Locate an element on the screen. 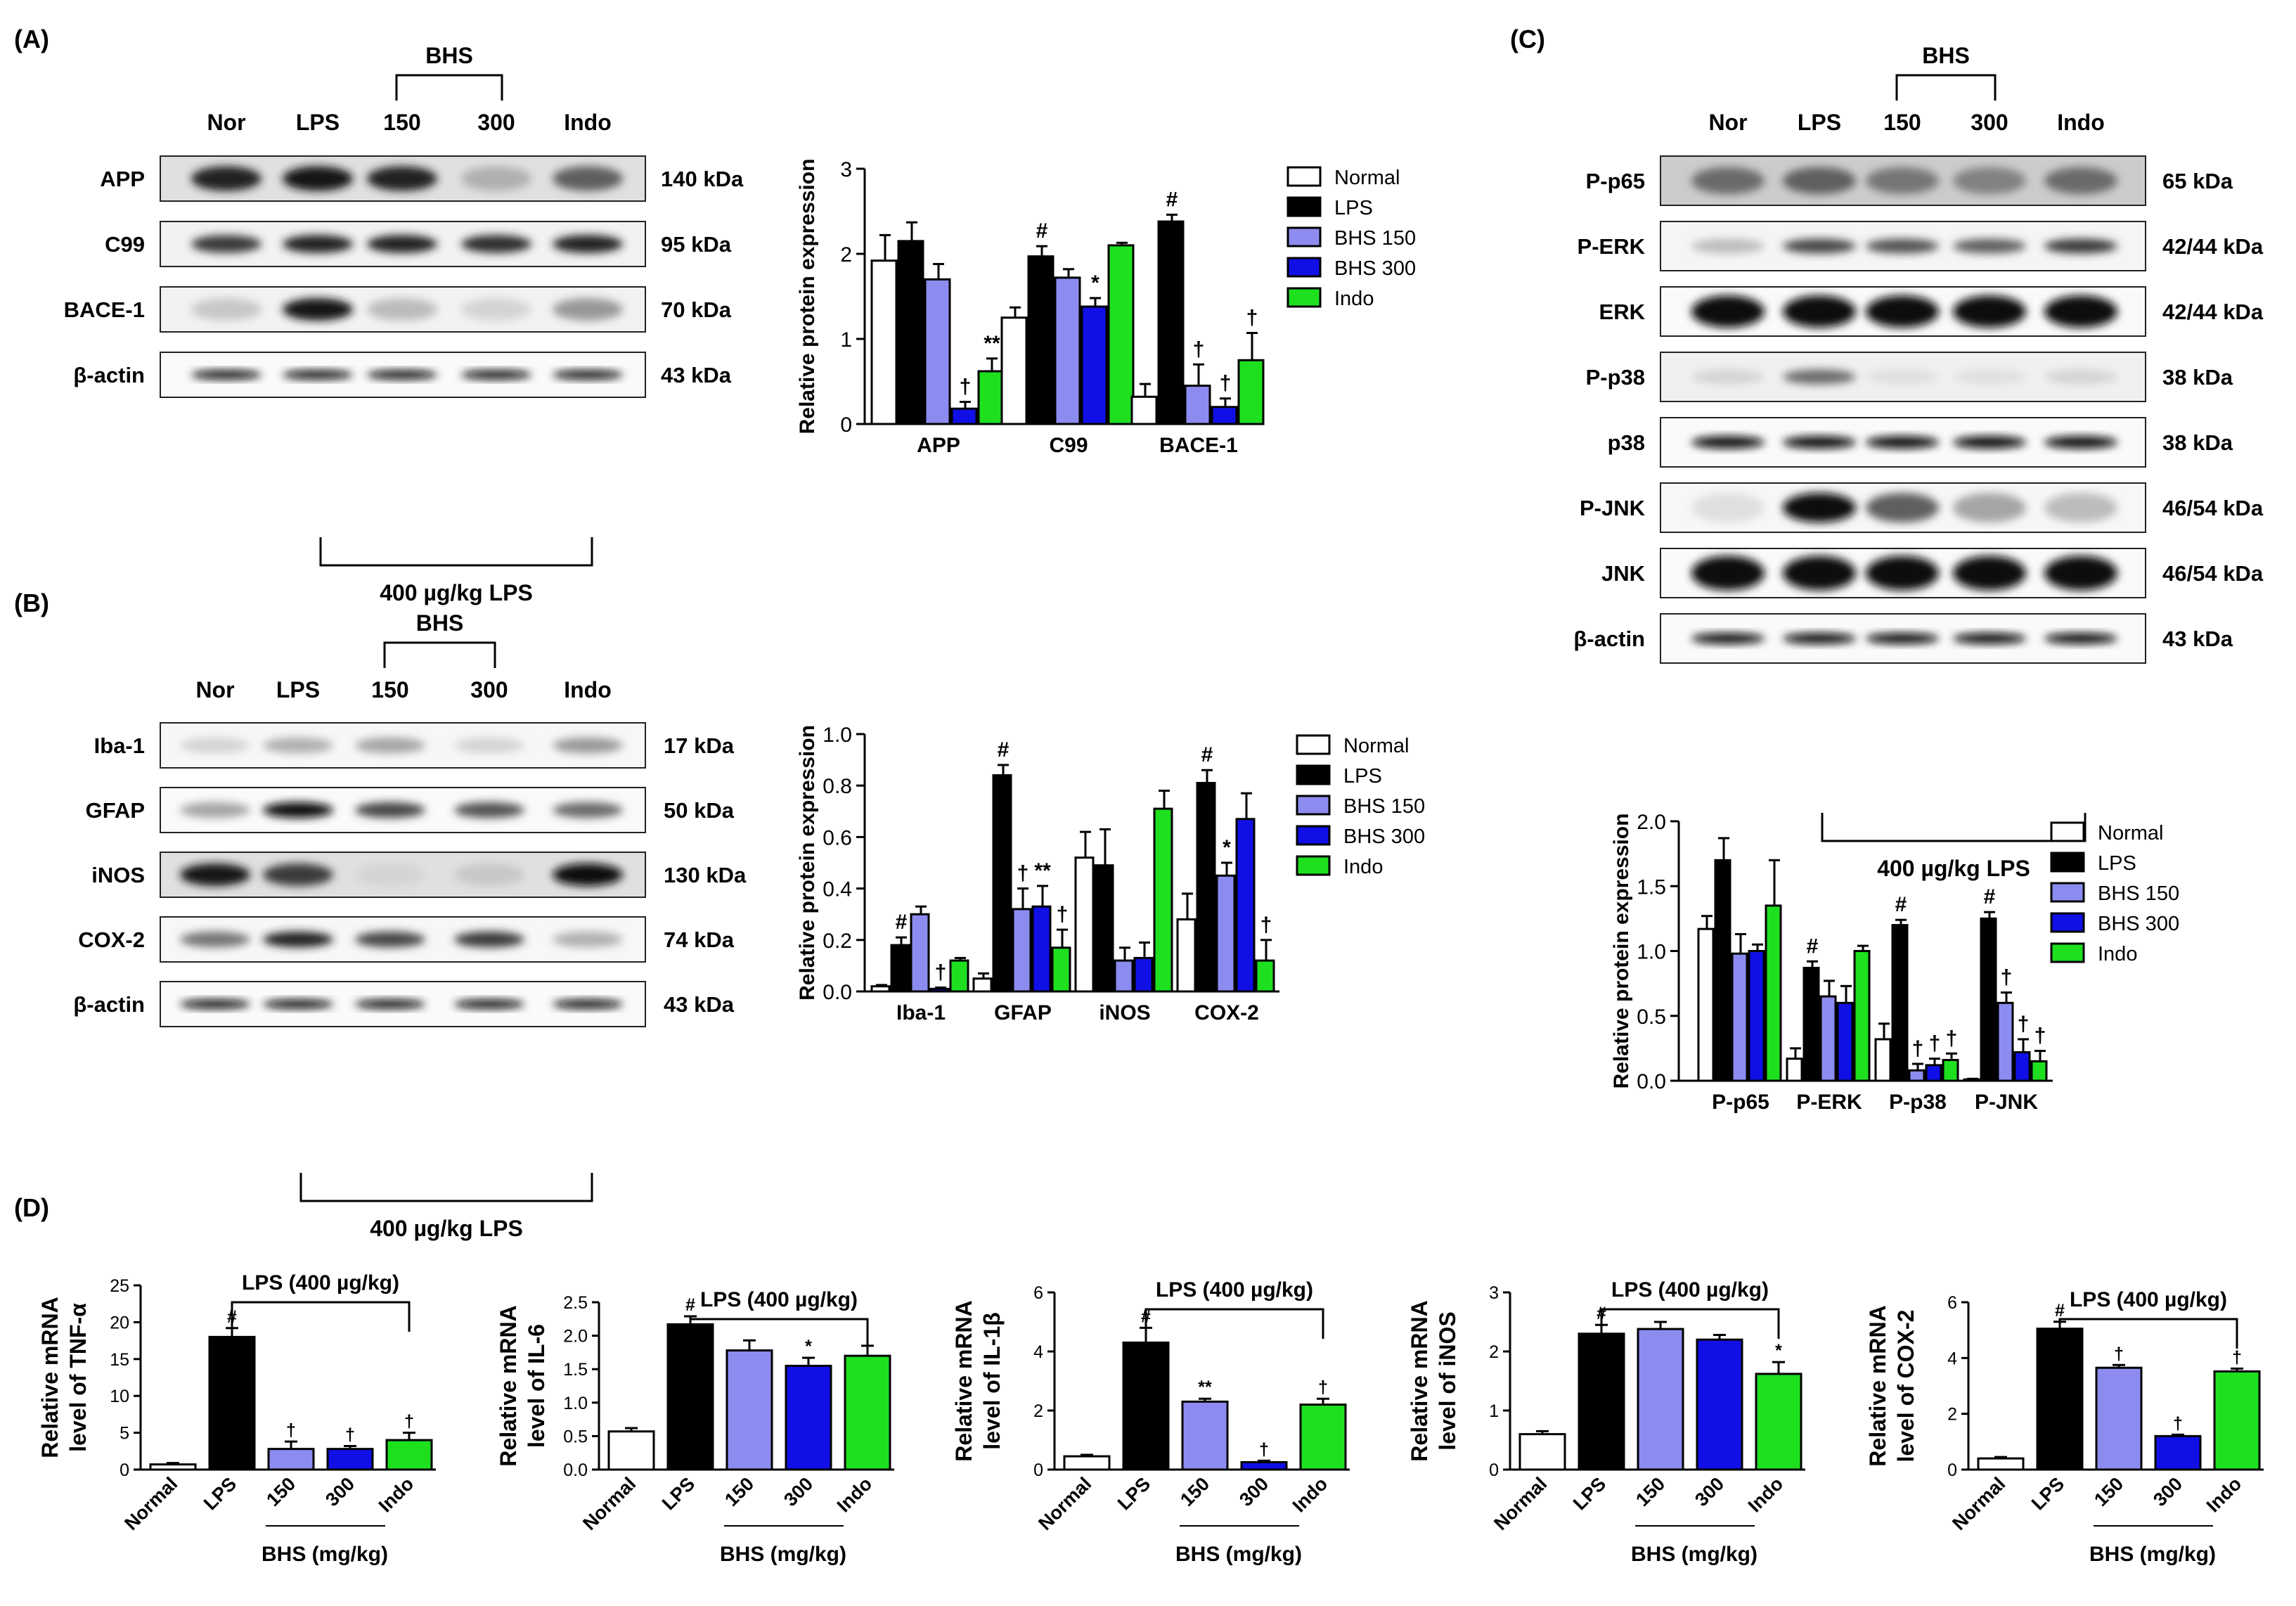 This screenshot has width=2296, height=1606. kda-label: 46/54 kDa is located at coordinates (2213, 573).